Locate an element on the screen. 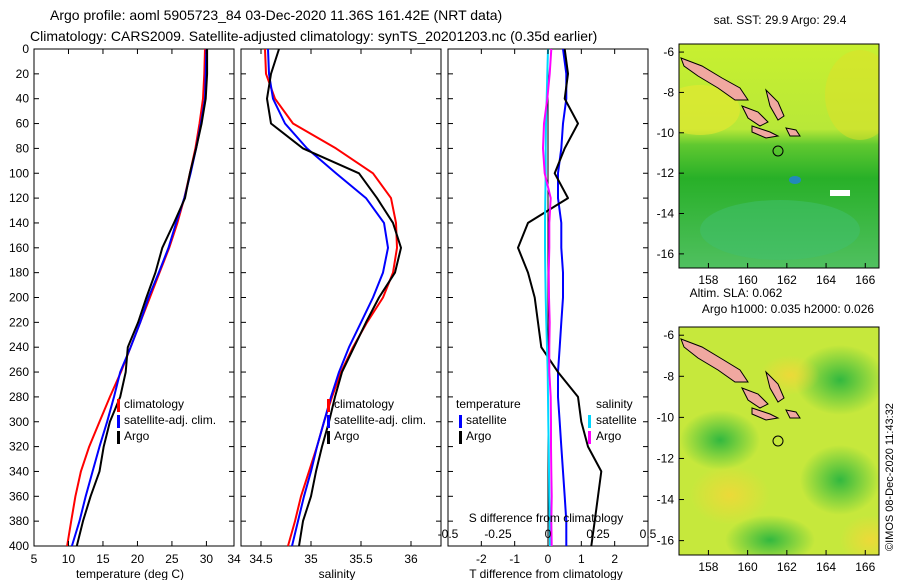  t-difference-x-label: T difference from climatology is located at coordinates (546, 573).